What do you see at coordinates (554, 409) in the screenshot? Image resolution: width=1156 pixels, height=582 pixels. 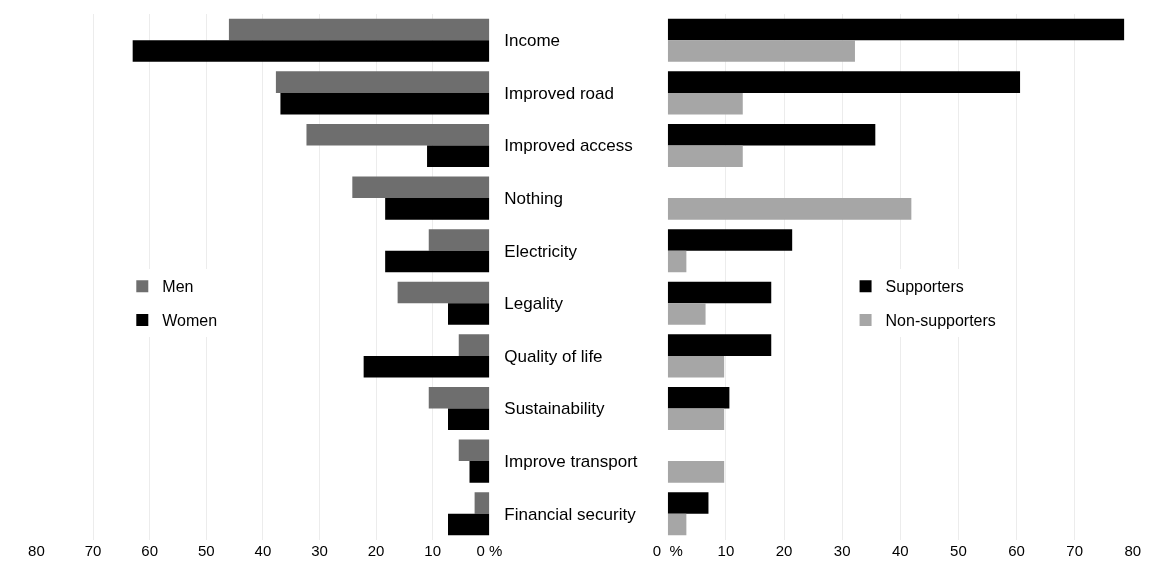 I see `y-tick-label: Sustainability` at bounding box center [554, 409].